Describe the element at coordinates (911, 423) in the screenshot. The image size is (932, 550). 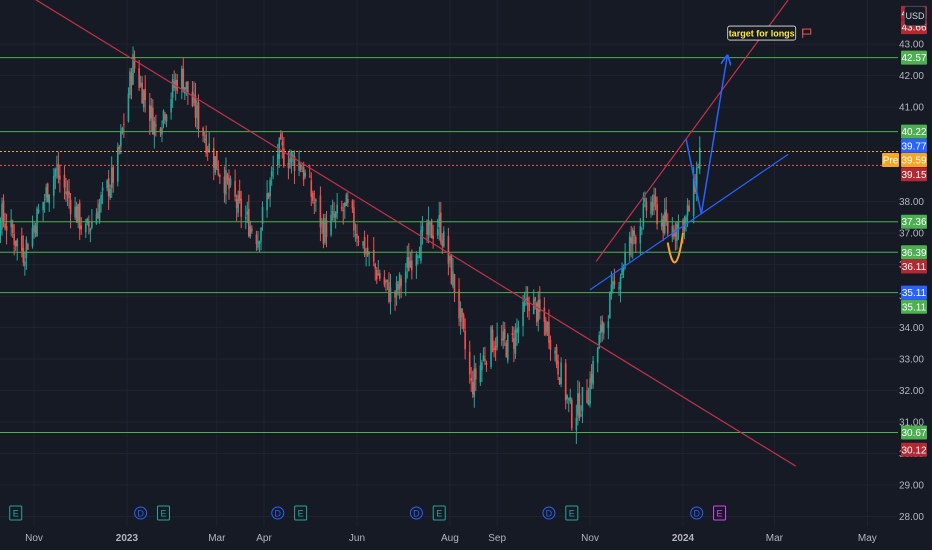
I see `price-scale-tick-label: 31.00` at that location.